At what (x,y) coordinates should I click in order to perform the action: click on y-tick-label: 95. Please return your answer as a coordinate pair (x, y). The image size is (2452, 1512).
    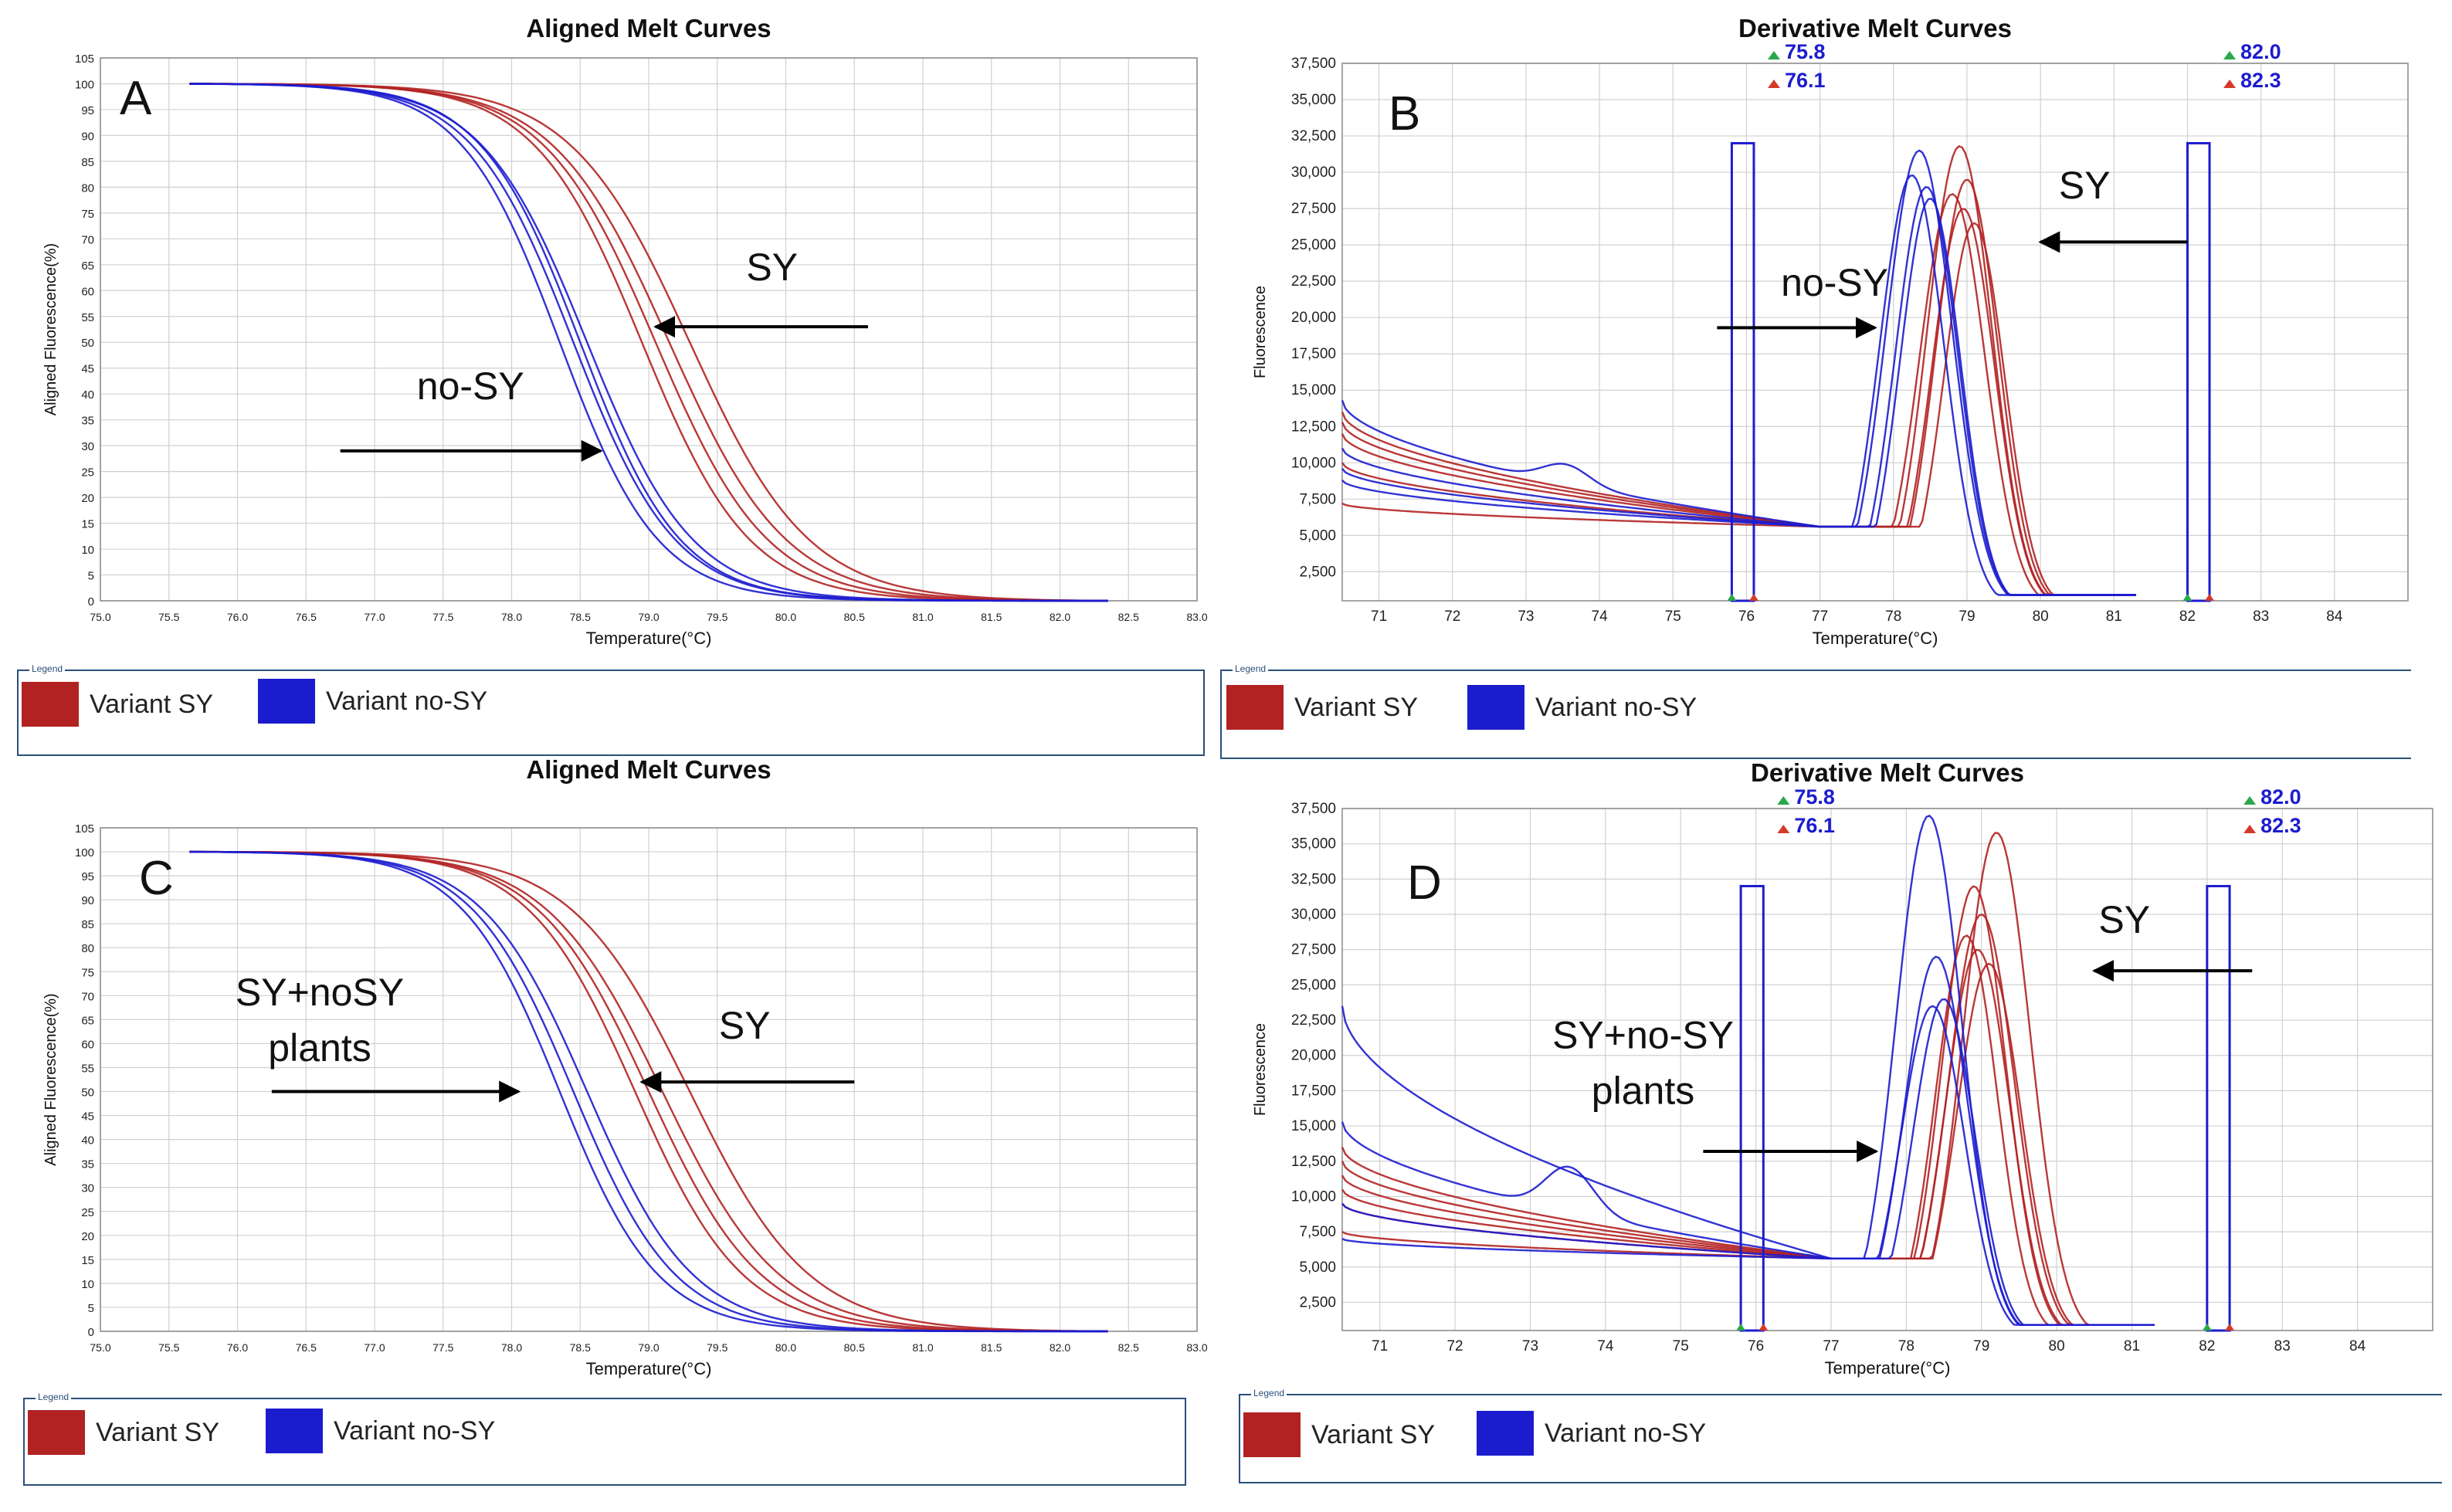
    Looking at the image, I should click on (87, 110).